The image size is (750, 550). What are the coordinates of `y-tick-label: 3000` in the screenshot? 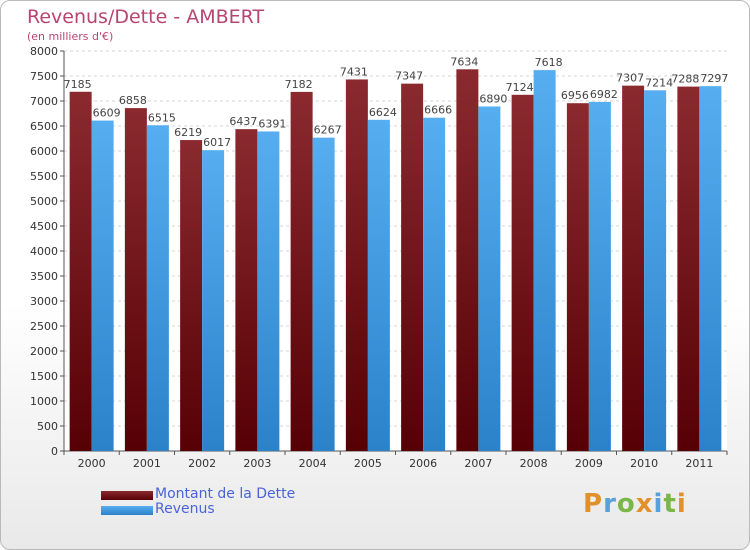 It's located at (44, 301).